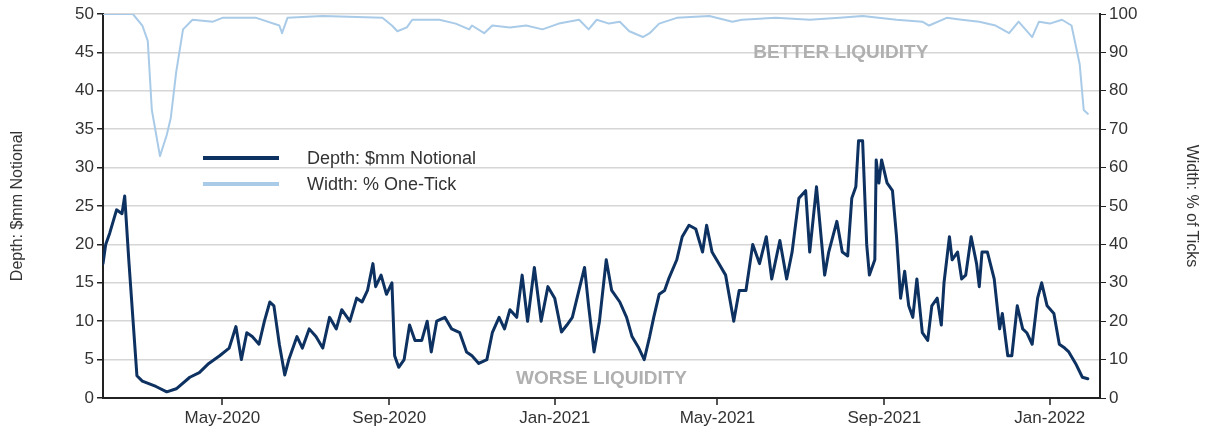 This screenshot has height=439, width=1209. What do you see at coordinates (1118, 167) in the screenshot?
I see `y2-tick-label: 60` at bounding box center [1118, 167].